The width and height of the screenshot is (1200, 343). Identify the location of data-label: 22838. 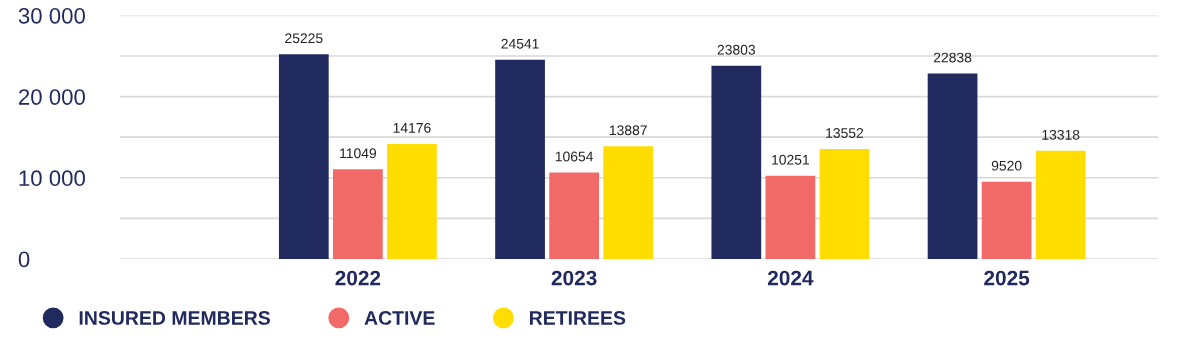
(952, 57).